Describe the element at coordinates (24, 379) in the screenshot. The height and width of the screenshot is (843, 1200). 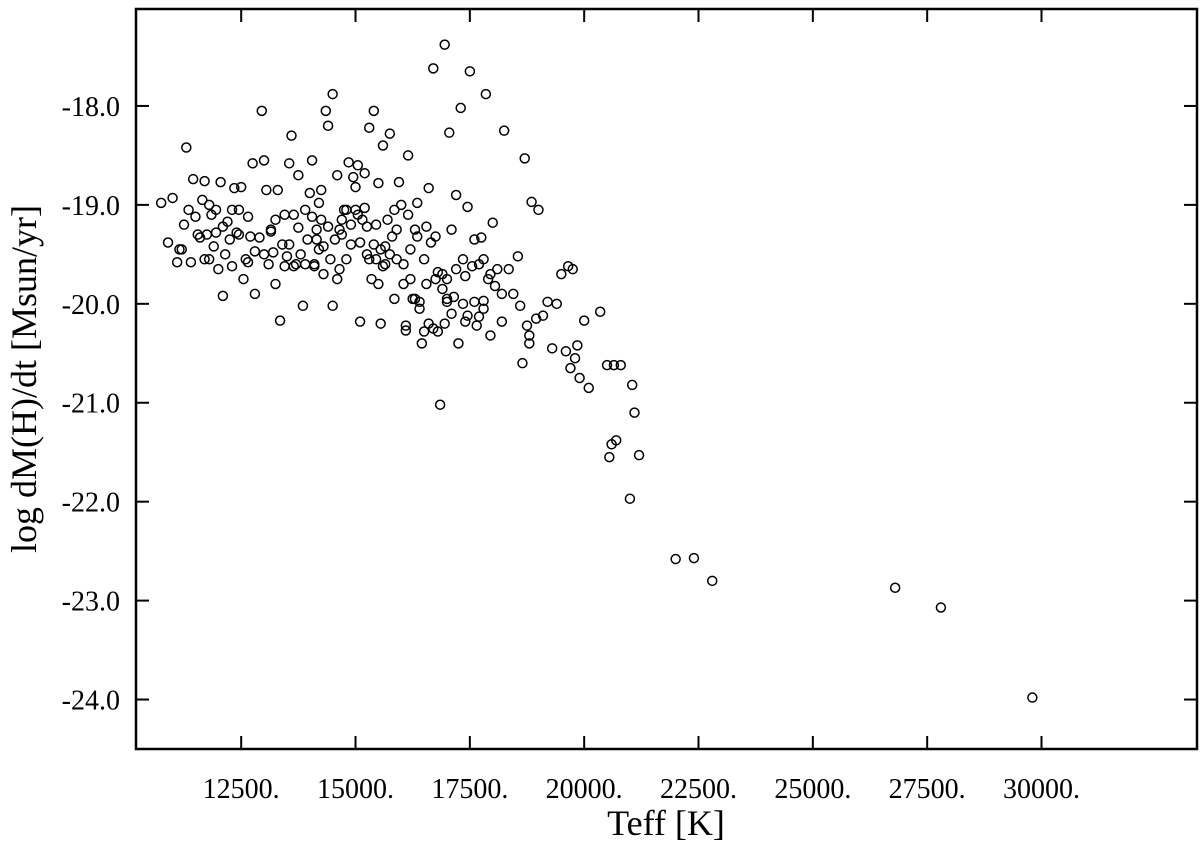
I see `y-axis-title: log dM(H)/dt [Msun/yr]` at that location.